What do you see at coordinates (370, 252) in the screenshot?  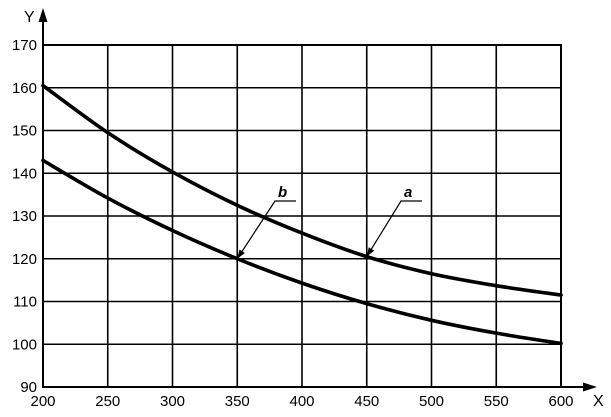 I see `callout-arrowhead-a` at bounding box center [370, 252].